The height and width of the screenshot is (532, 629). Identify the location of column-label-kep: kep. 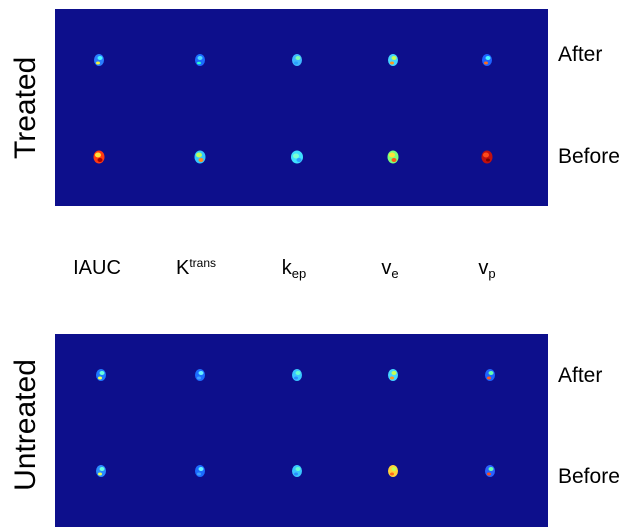
(294, 269).